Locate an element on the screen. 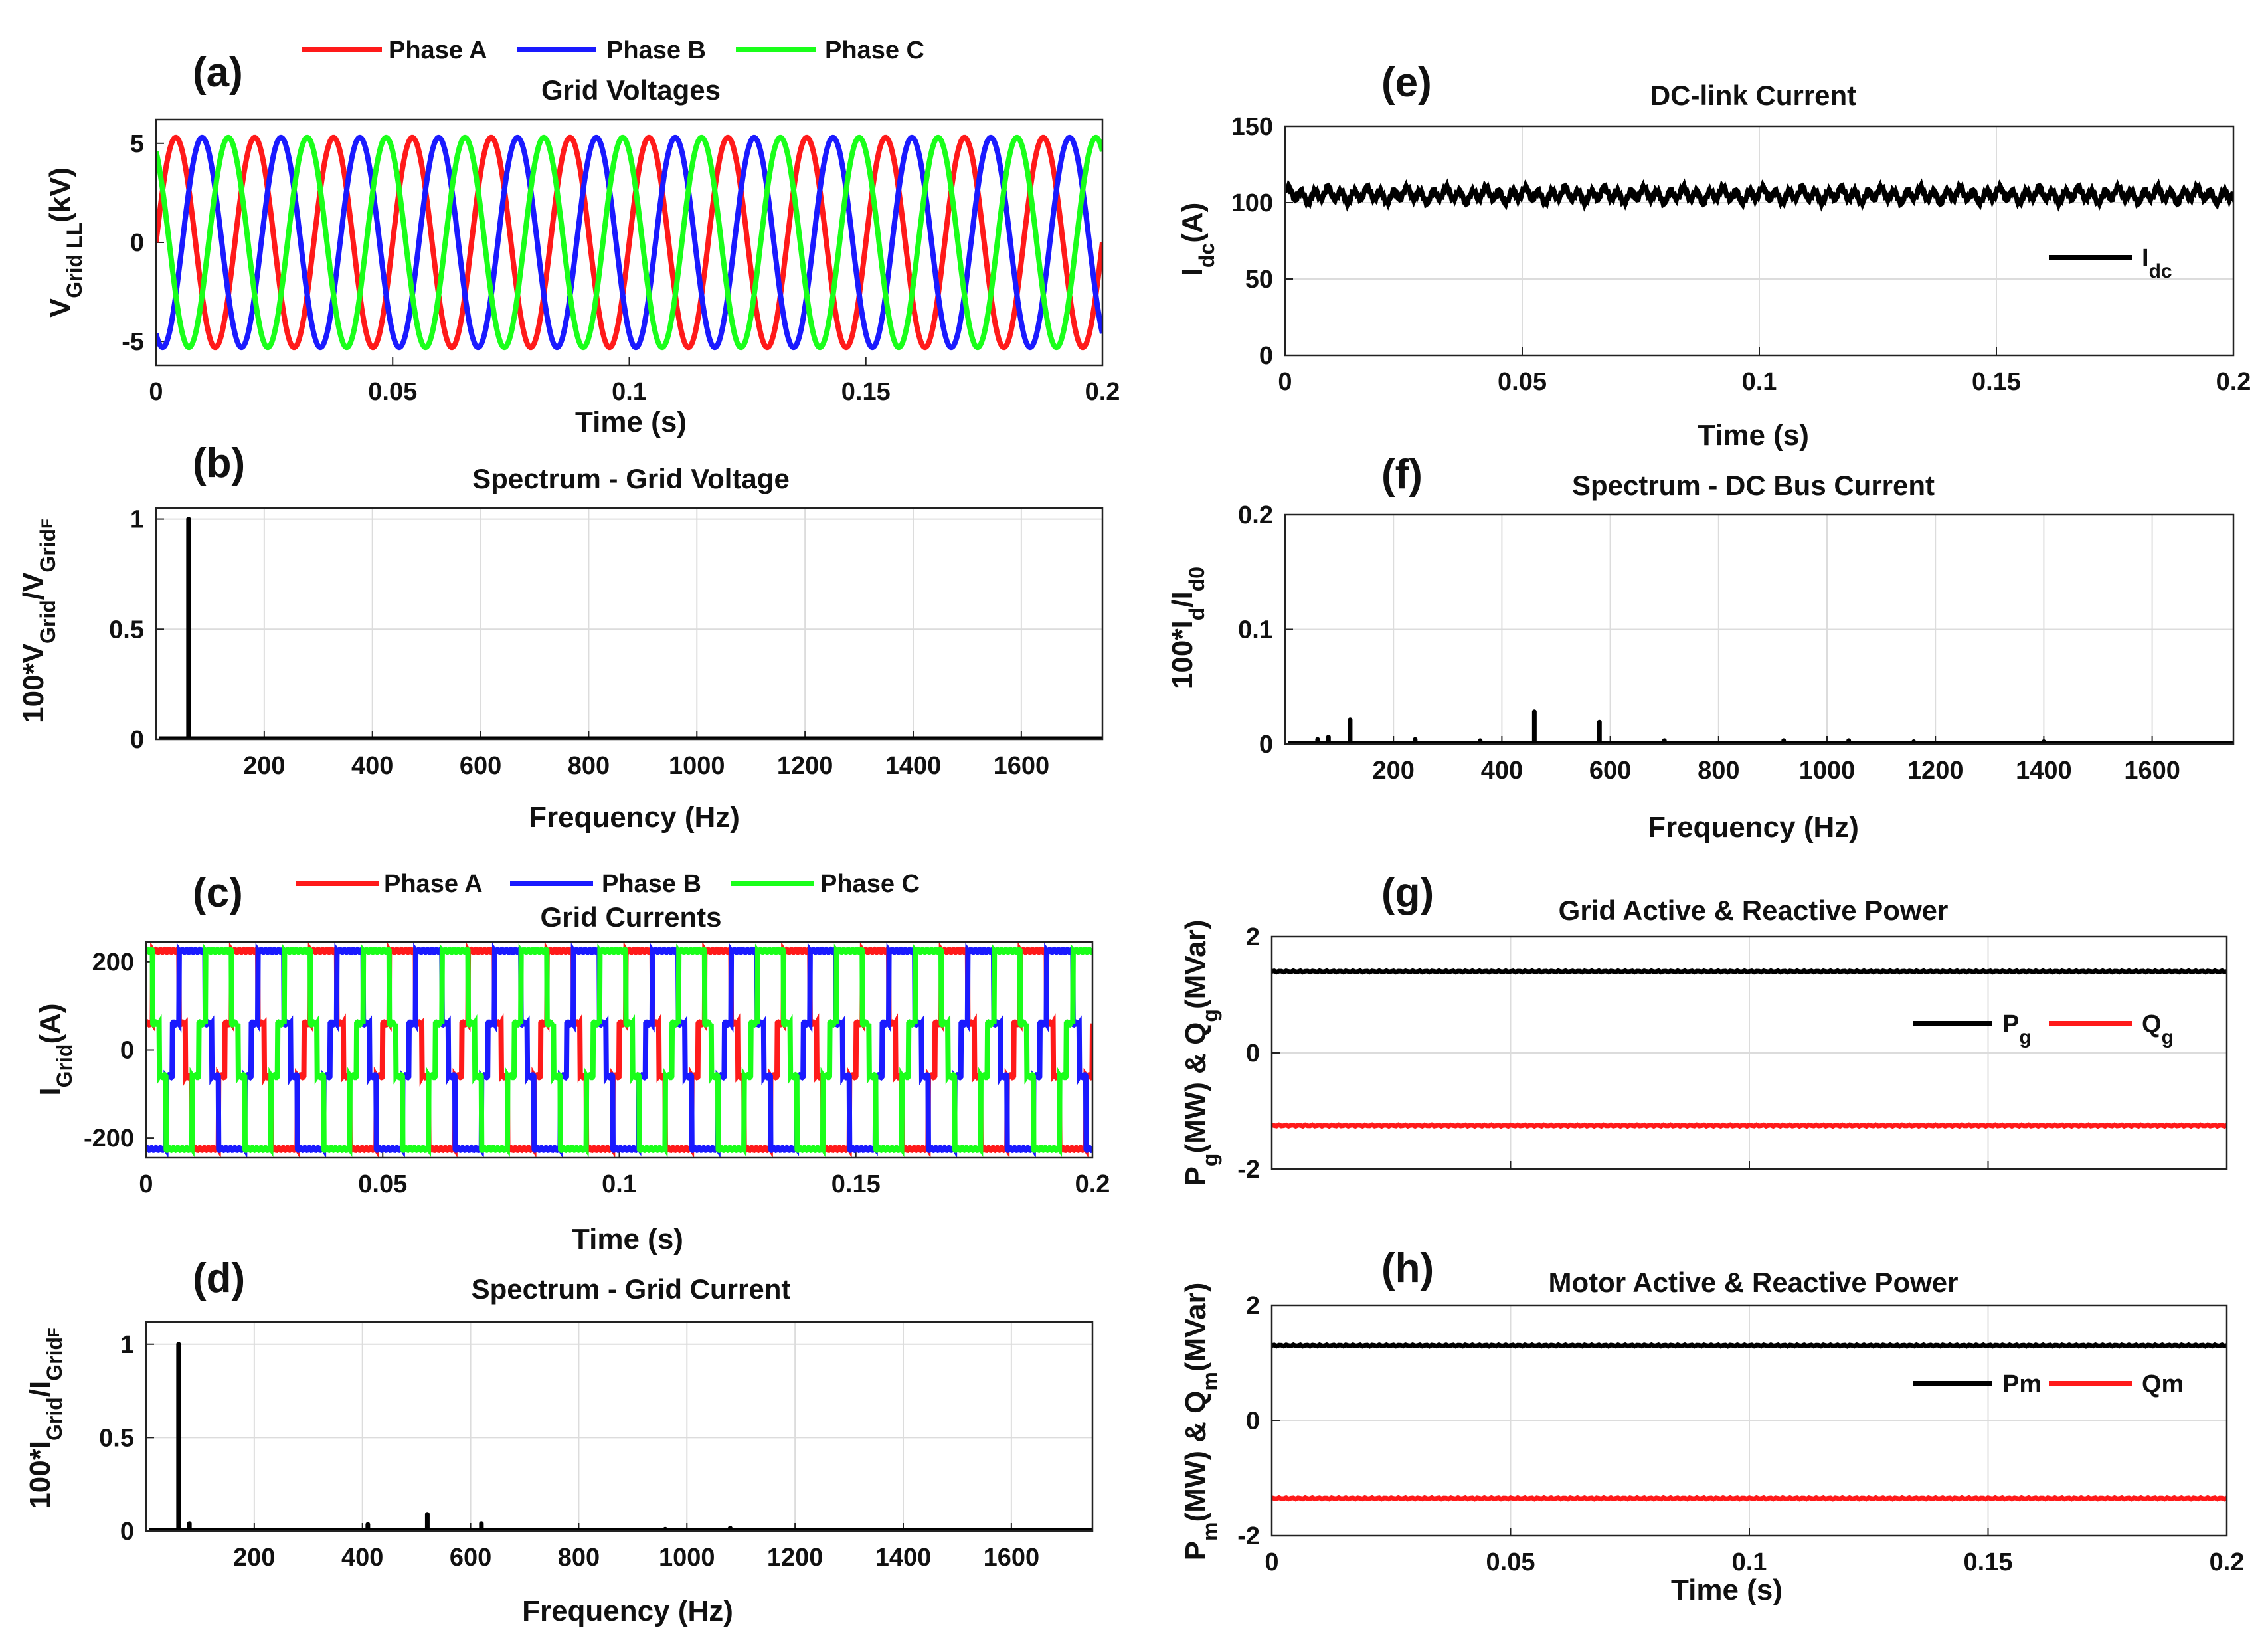 This screenshot has height=1650, width=2268. y-tick-label: -200 is located at coordinates (109, 1138).